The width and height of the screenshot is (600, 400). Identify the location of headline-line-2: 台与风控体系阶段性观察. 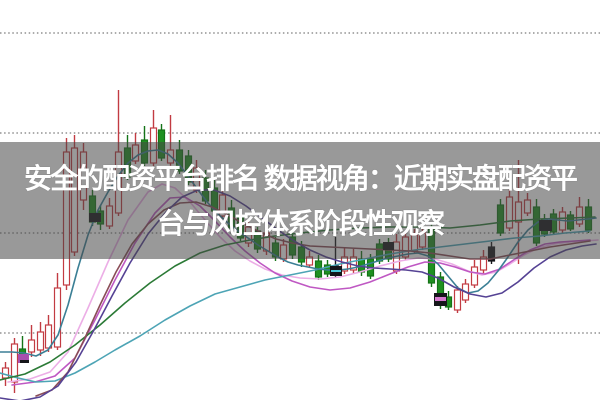
(300, 223).